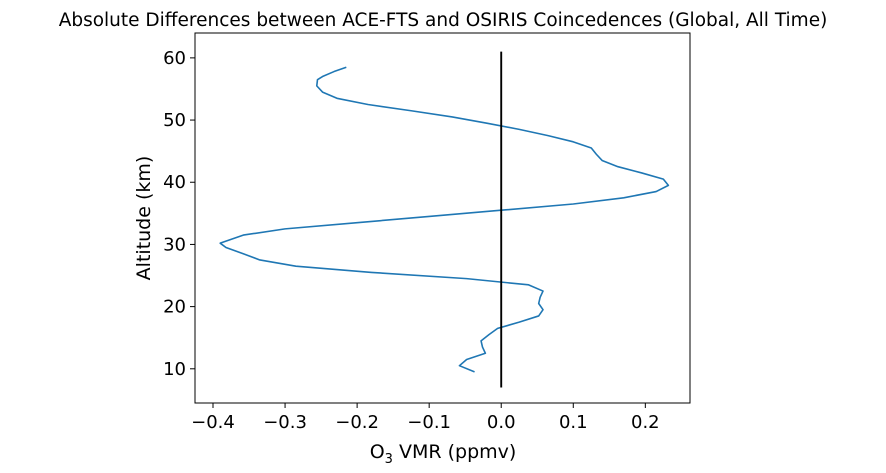 This screenshot has width=886, height=473. Describe the element at coordinates (501, 422) in the screenshot. I see `x-tick-label: 0.0` at that location.